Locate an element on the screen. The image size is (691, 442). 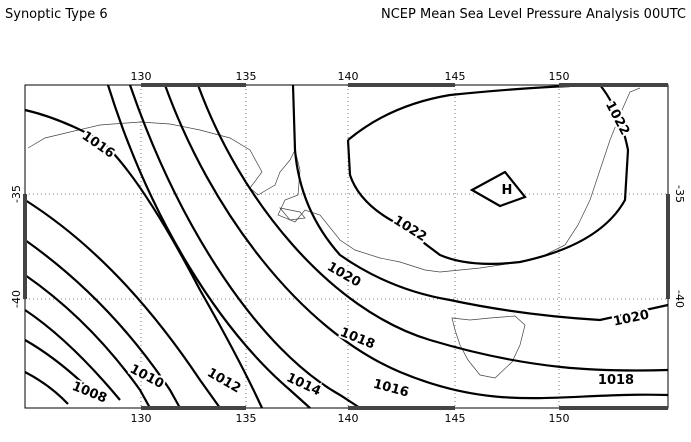
left-title: Synoptic Type 6 is located at coordinates (56, 14).